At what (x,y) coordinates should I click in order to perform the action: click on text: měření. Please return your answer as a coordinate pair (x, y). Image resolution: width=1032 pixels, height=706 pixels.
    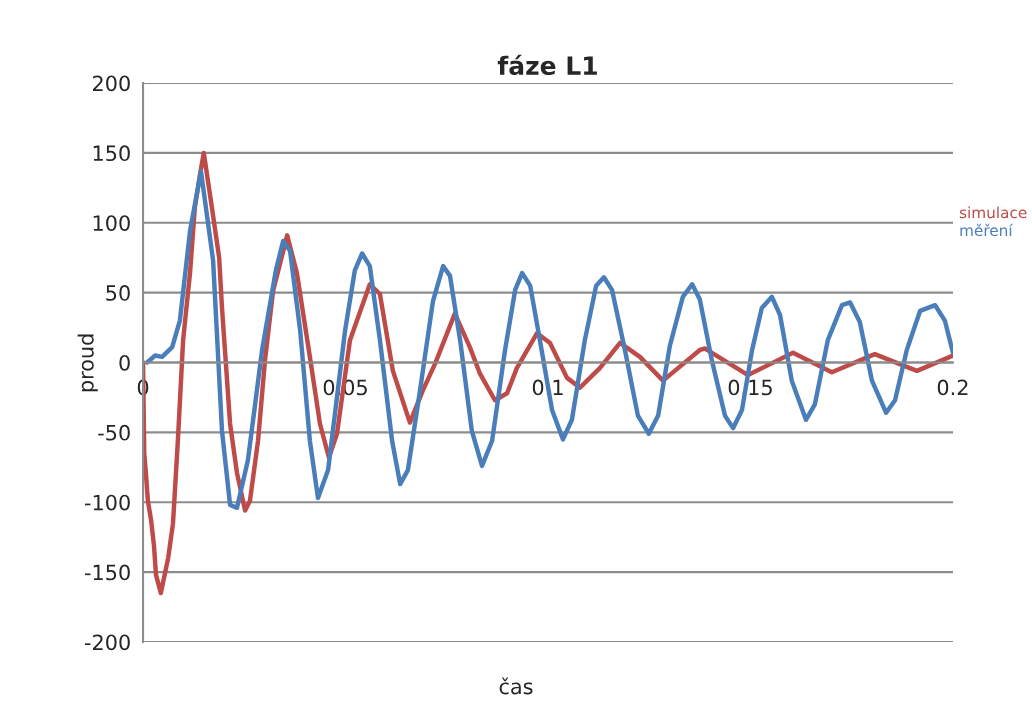
    Looking at the image, I should click on (986, 230).